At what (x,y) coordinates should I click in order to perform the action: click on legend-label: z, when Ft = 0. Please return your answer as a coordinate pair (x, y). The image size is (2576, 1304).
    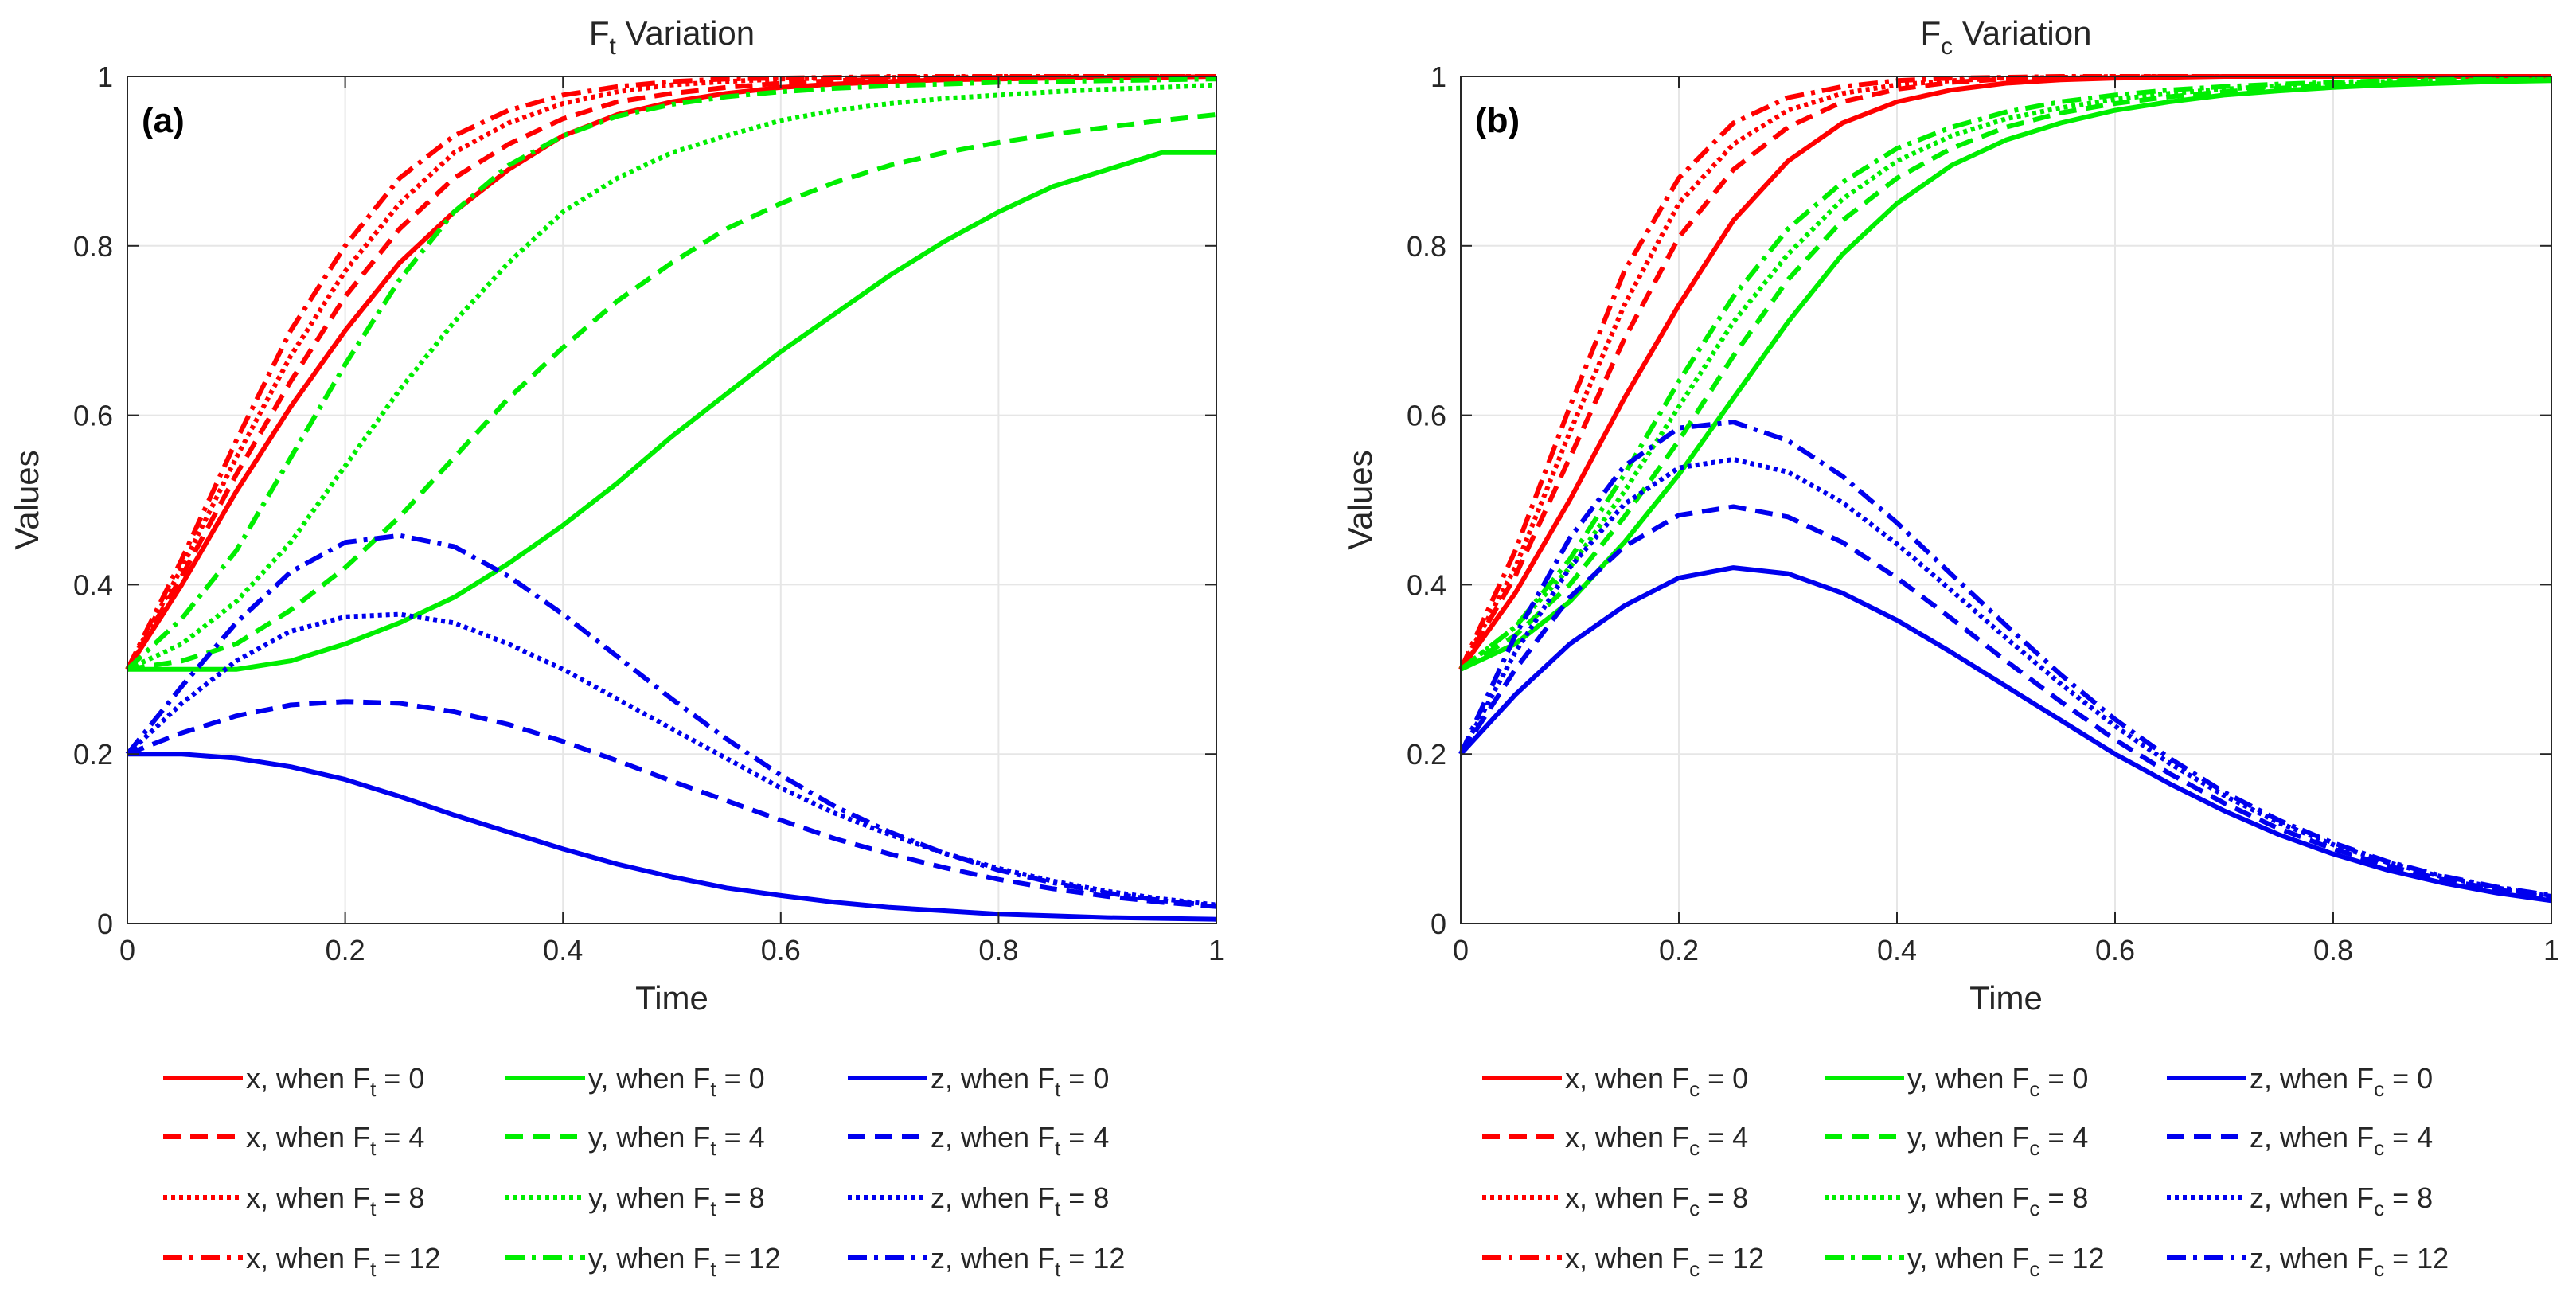
    Looking at the image, I should click on (1020, 1081).